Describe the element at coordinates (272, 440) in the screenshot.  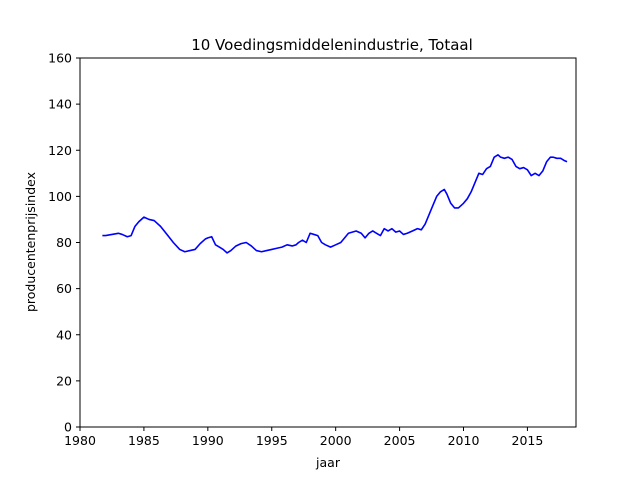
I see `x-tick-label: 1995` at that location.